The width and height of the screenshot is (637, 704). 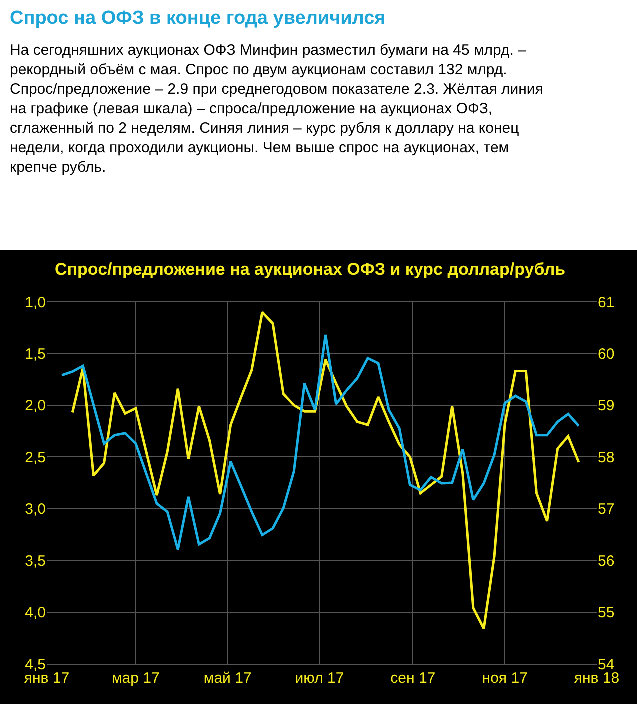 What do you see at coordinates (136, 678) in the screenshot?
I see `x-tick-label: мар 17` at bounding box center [136, 678].